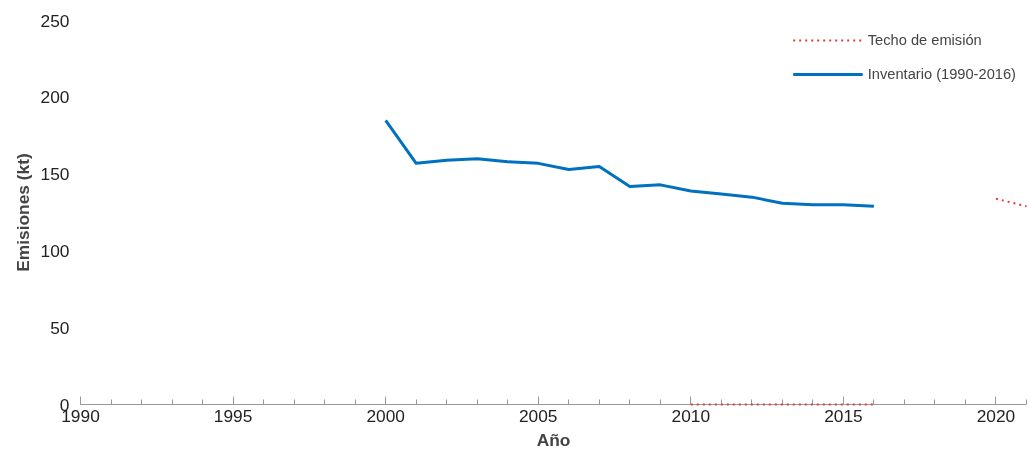 The width and height of the screenshot is (1030, 452). I want to click on x-tick-label: 2015, so click(843, 415).